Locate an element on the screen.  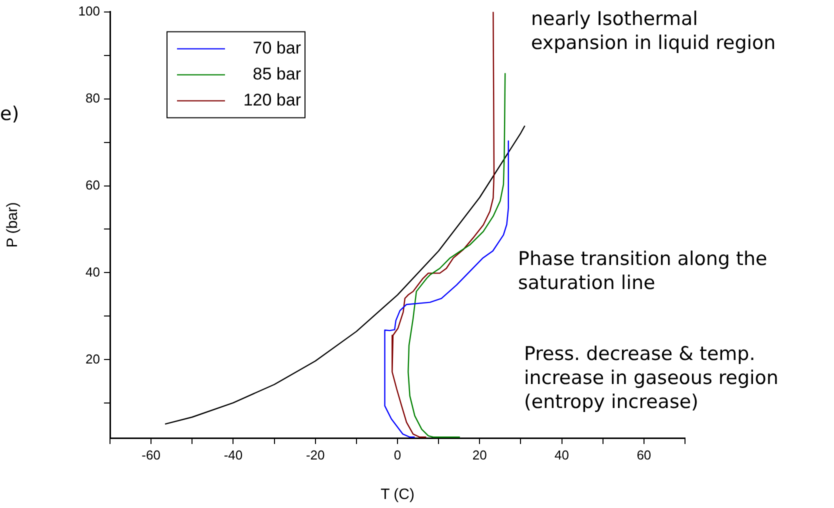
y-axis-title: P (bar) is located at coordinates (13, 225).